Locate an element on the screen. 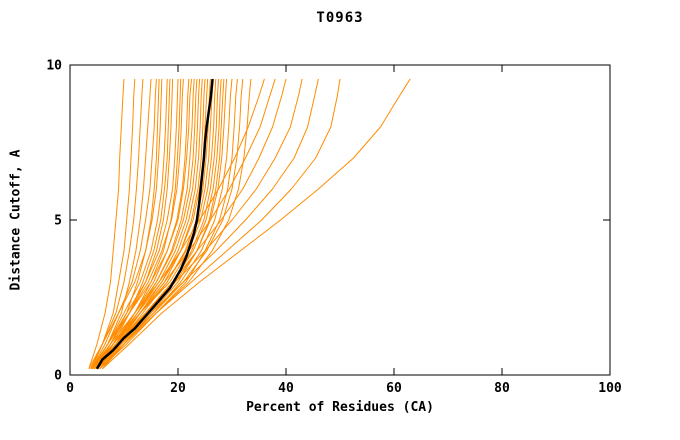 This screenshot has height=440, width=680. y-tick-label: 0 is located at coordinates (58, 376).